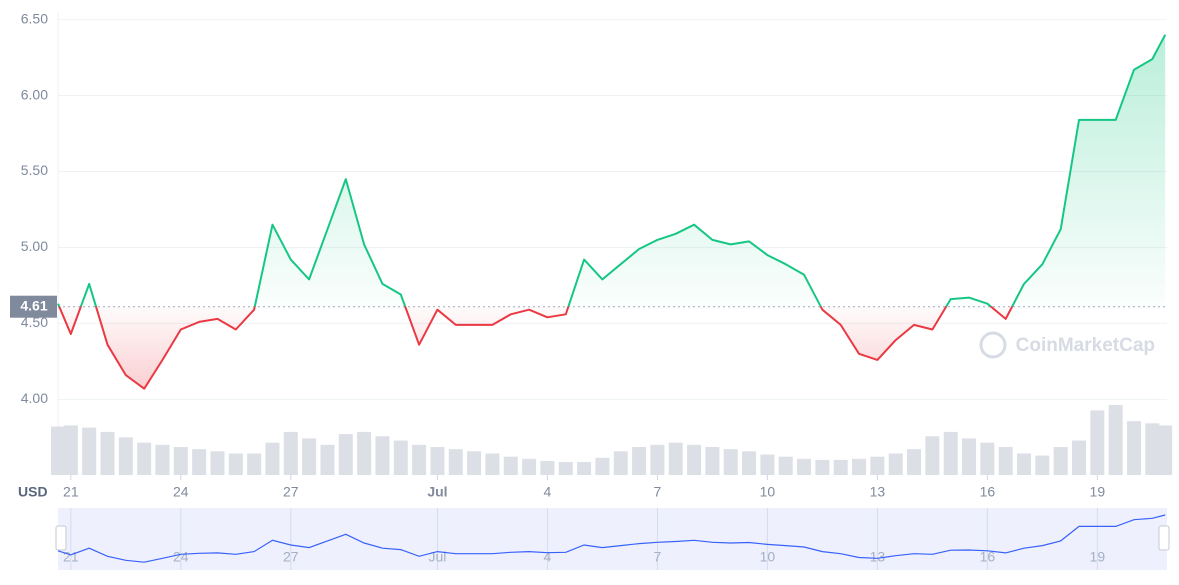 This screenshot has width=1179, height=585. Describe the element at coordinates (291, 492) in the screenshot. I see `x-tick-label: 27` at that location.